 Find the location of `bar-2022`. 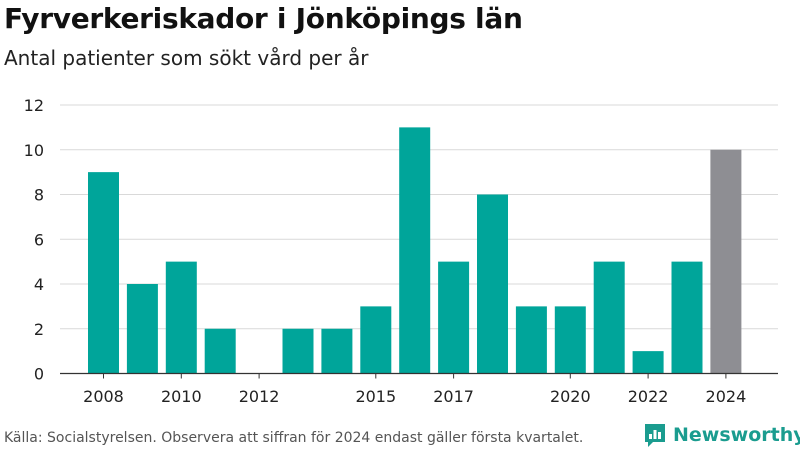

bar-2022 is located at coordinates (648, 362).